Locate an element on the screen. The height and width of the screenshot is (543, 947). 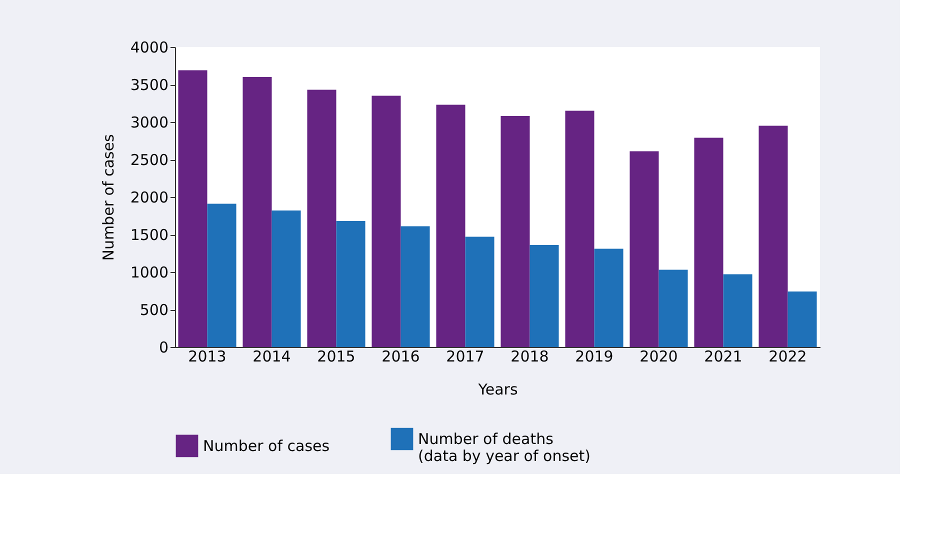
x-tick-label: 2019 is located at coordinates (594, 357).